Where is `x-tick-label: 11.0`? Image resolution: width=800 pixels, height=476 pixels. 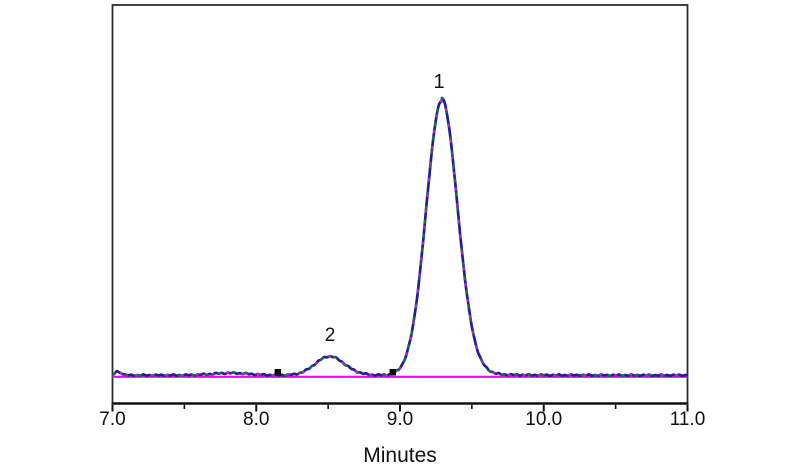 x-tick-label: 11.0 is located at coordinates (687, 419).